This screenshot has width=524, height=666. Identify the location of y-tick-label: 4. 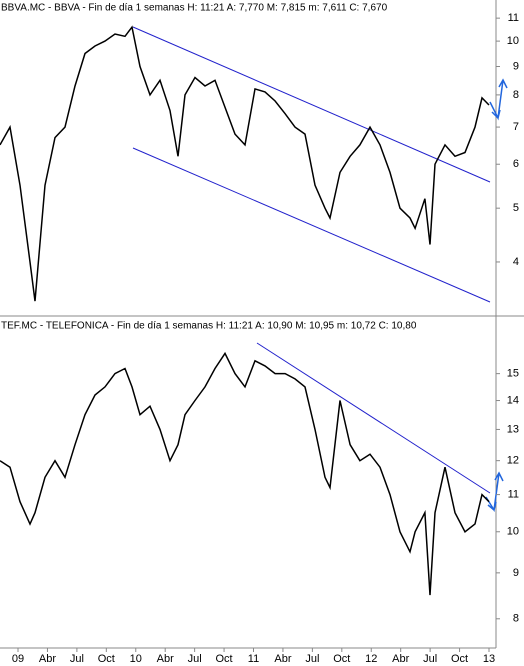
(516, 262).